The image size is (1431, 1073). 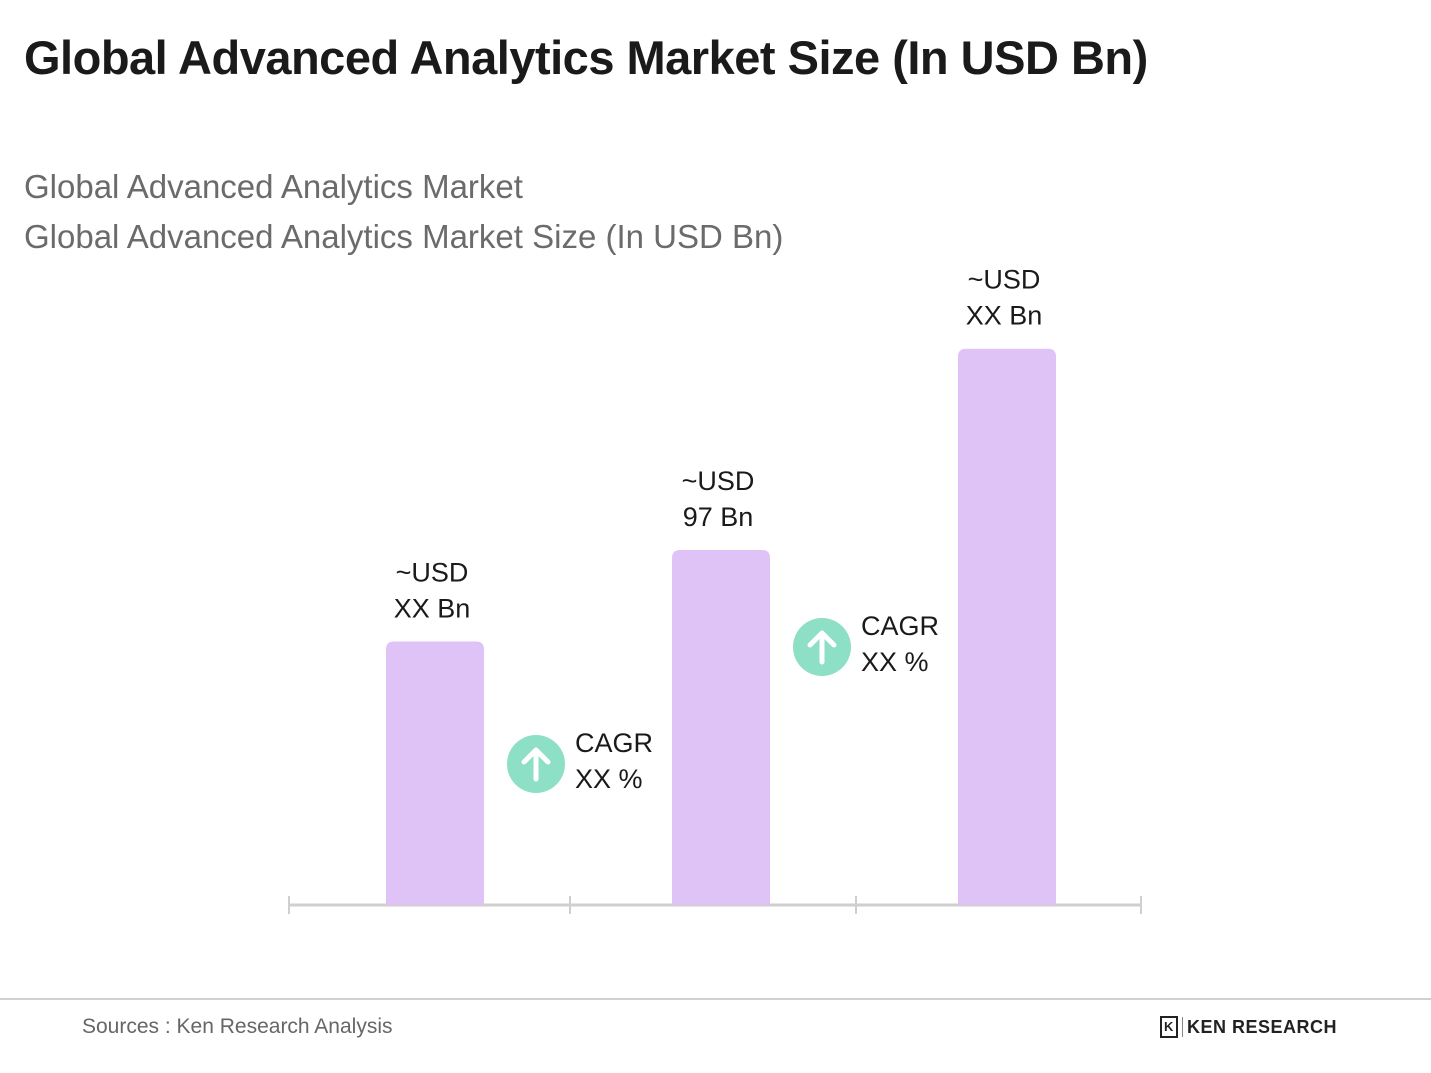 I want to click on source-note: Sources : Ken Research Analysis, so click(x=237, y=1026).